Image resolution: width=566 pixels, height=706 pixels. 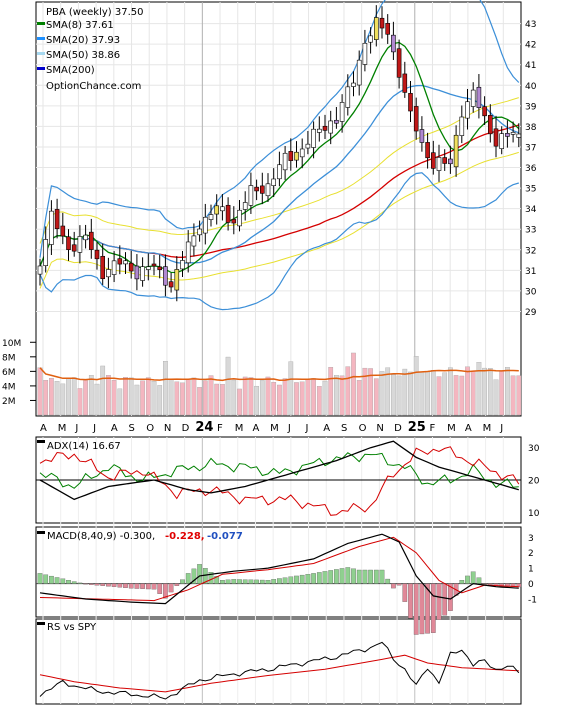 I want to click on volume-ma-line, so click(x=279, y=374).